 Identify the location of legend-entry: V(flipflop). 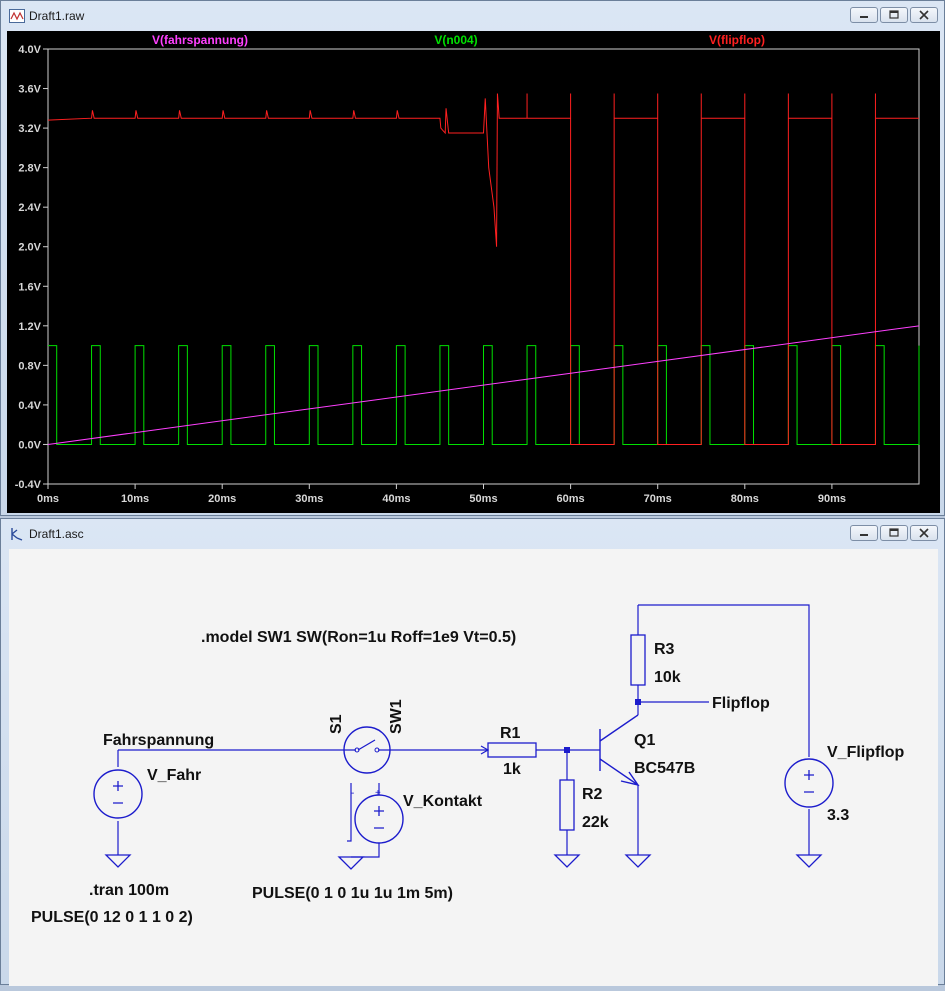
(737, 40).